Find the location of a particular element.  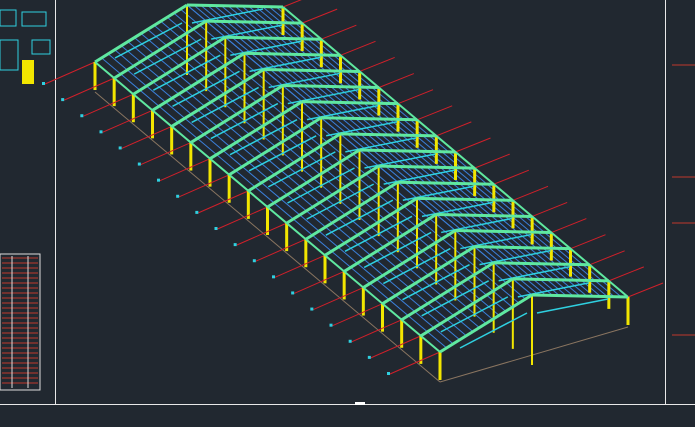

left-panel is located at coordinates (25, 200).